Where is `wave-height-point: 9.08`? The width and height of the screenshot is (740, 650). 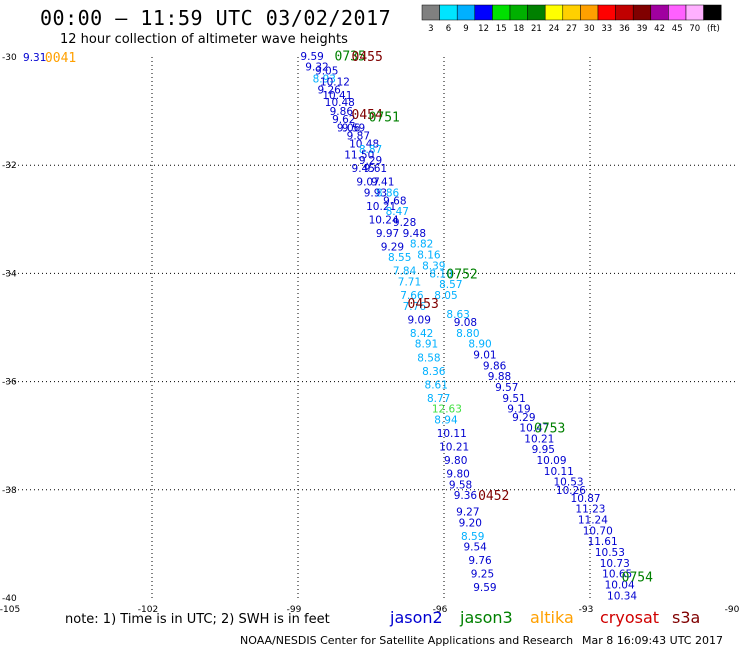 wave-height-point: 9.08 is located at coordinates (465, 323).